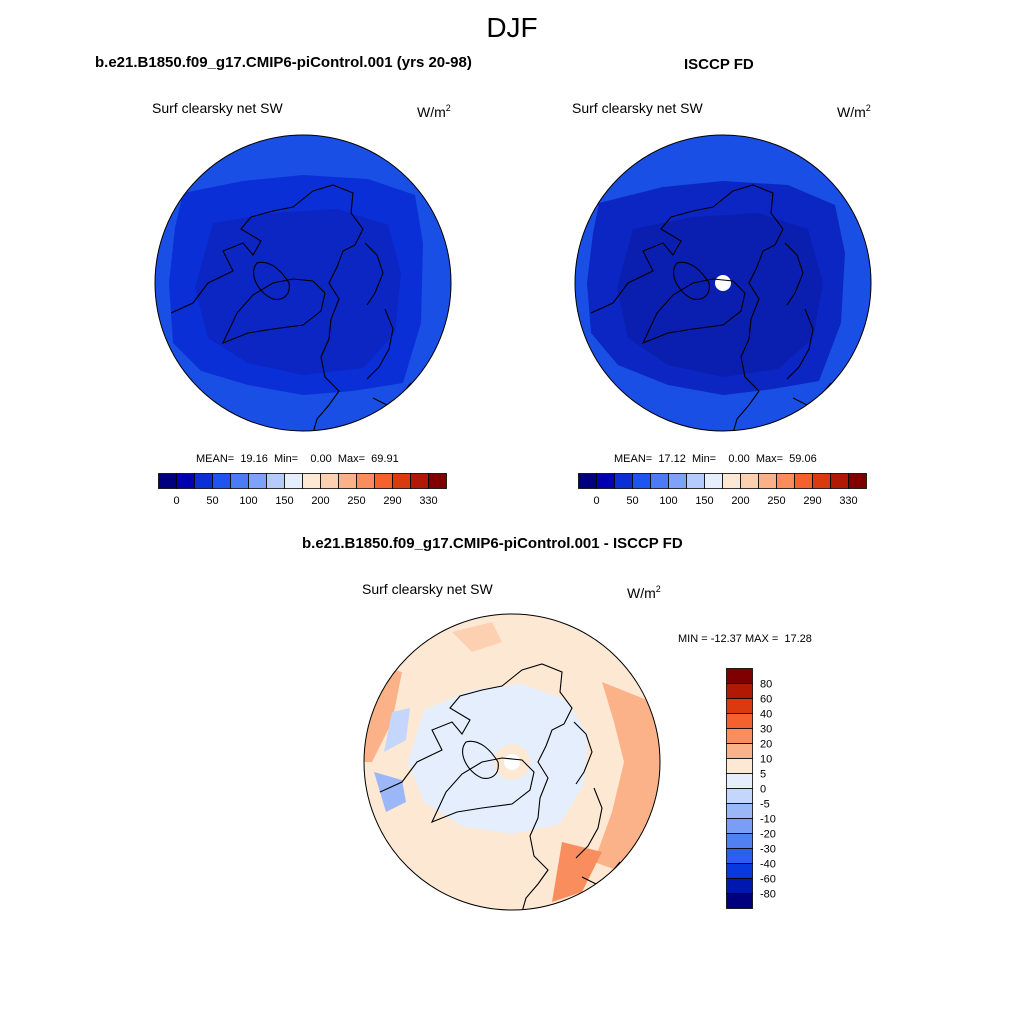 This screenshot has width=1024, height=1024. Describe the element at coordinates (766, 730) in the screenshot. I see `colorbar-tick-label: 30` at that location.